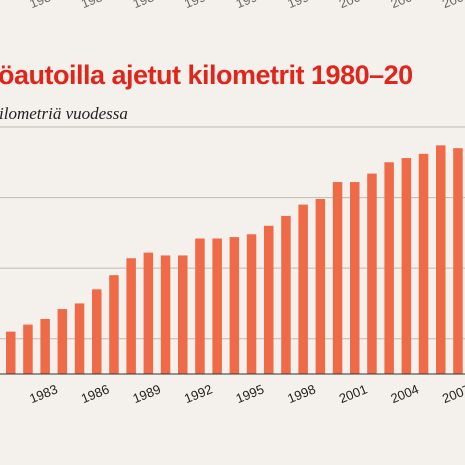 Image resolution: width=465 pixels, height=465 pixels. Describe the element at coordinates (452, 393) in the screenshot. I see `x-tick-label: 2007` at that location.